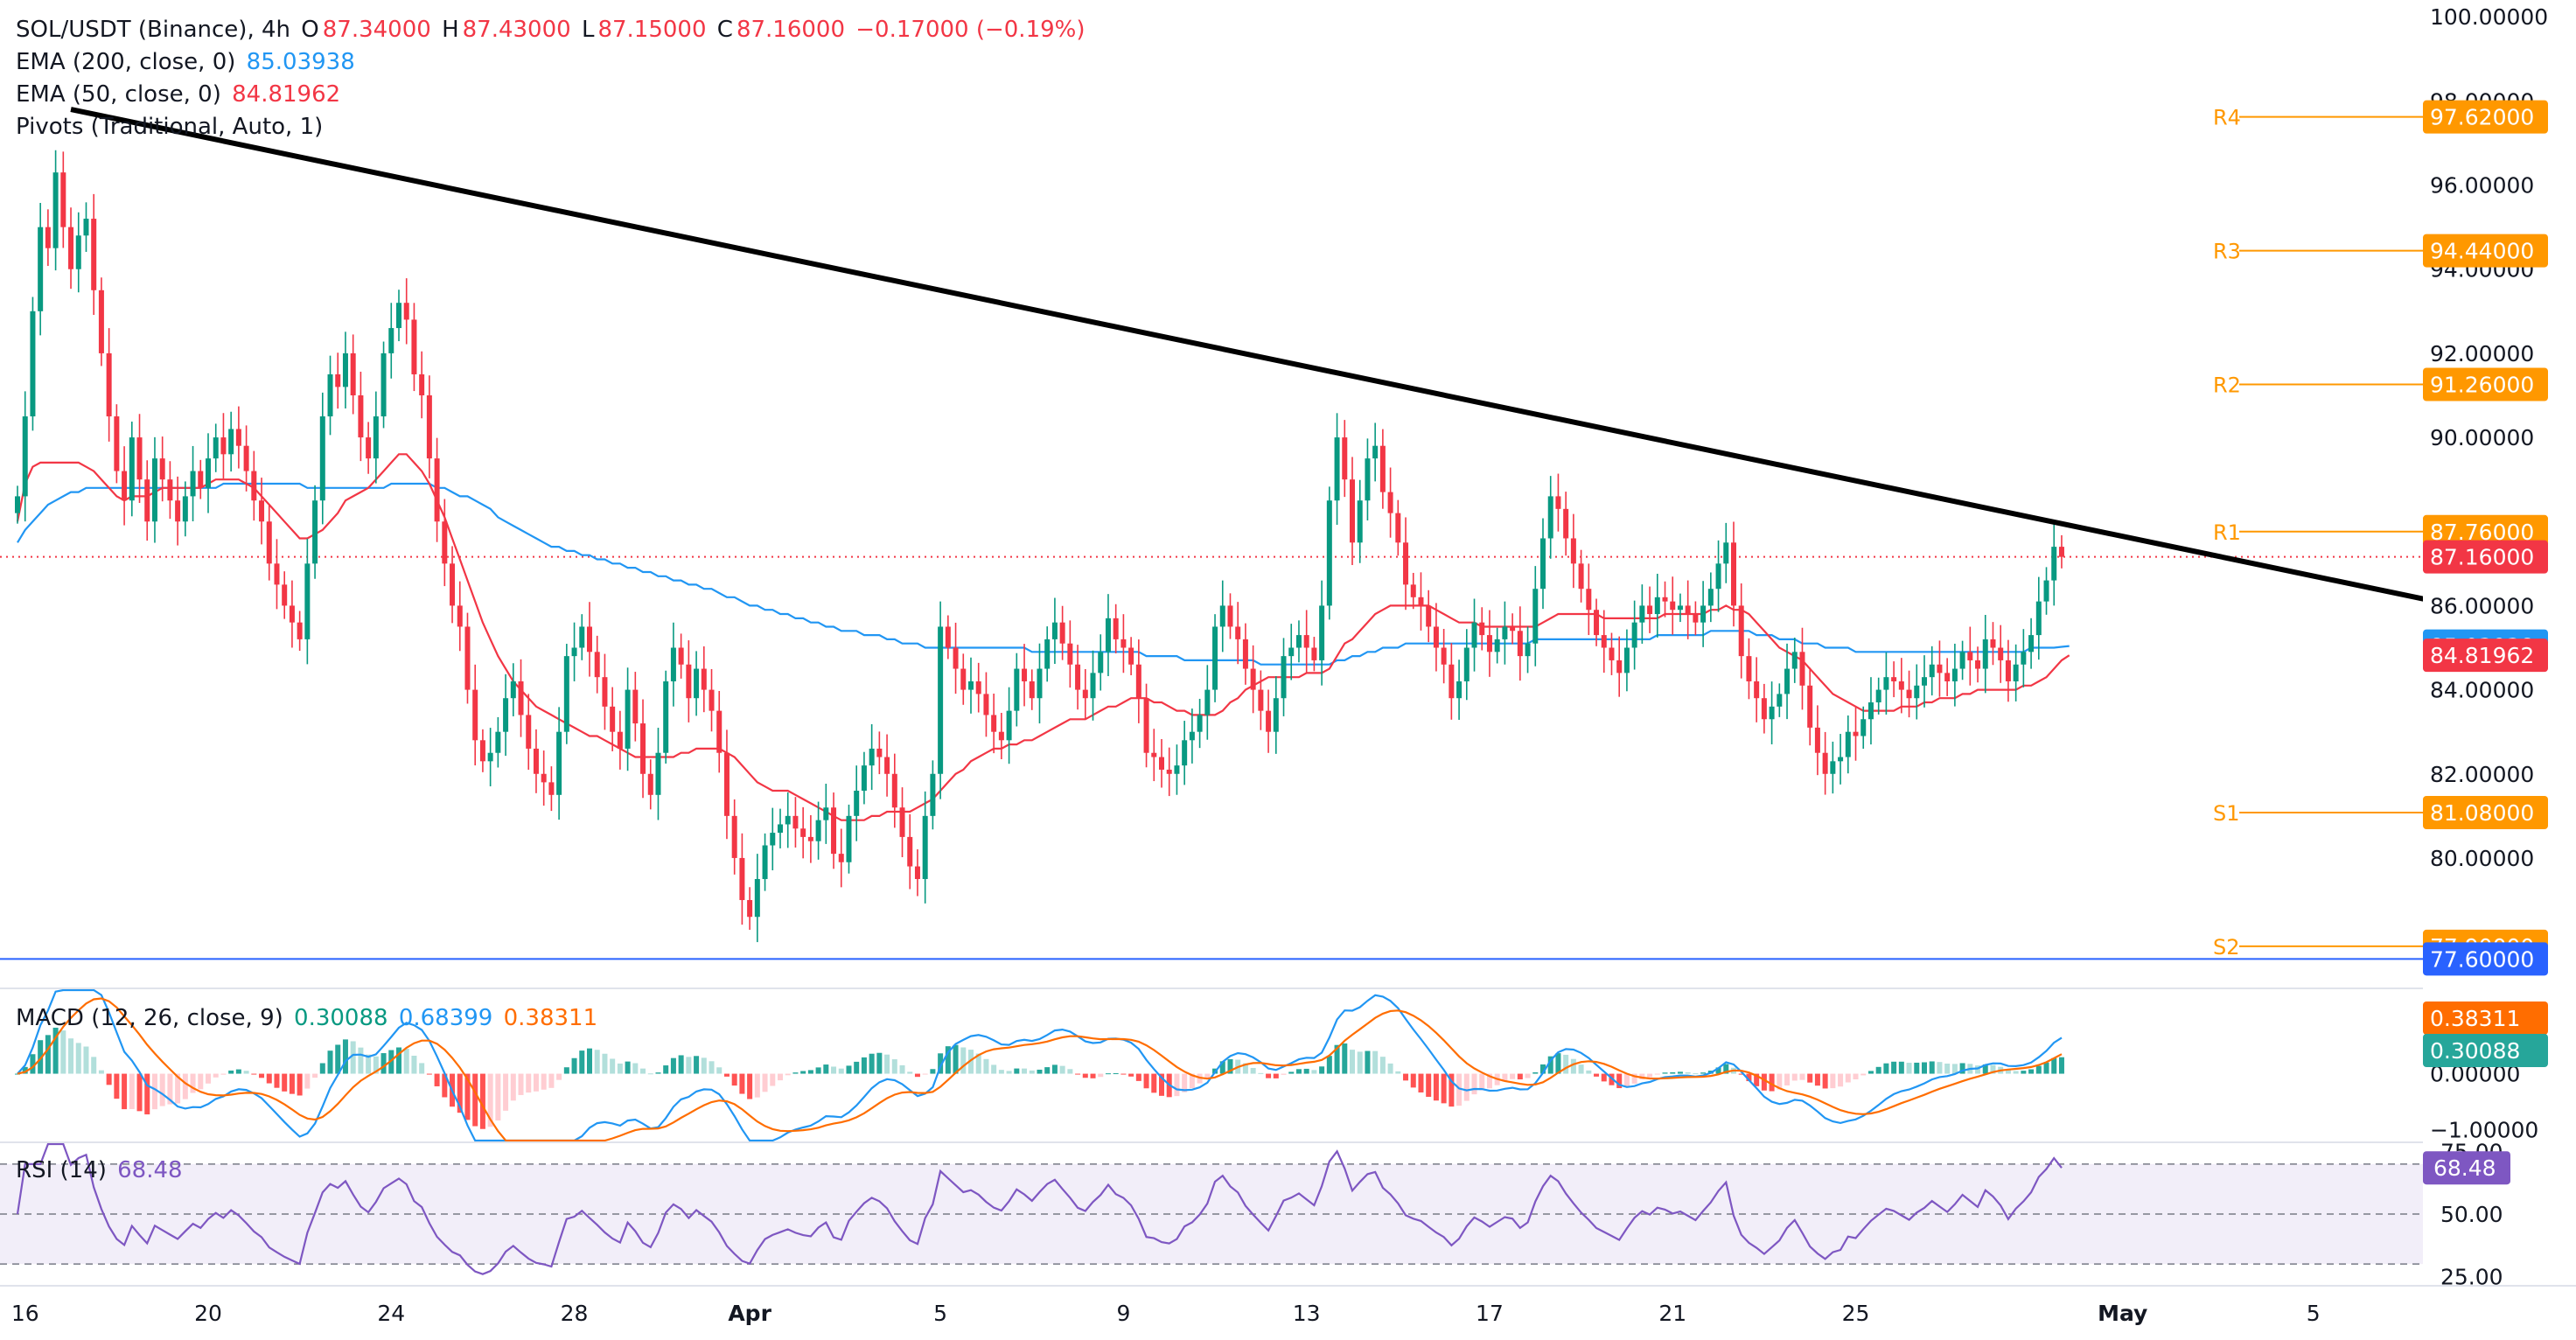 The image size is (2576, 1340). I want to click on macd-signal-line, so click(1040, 1069).